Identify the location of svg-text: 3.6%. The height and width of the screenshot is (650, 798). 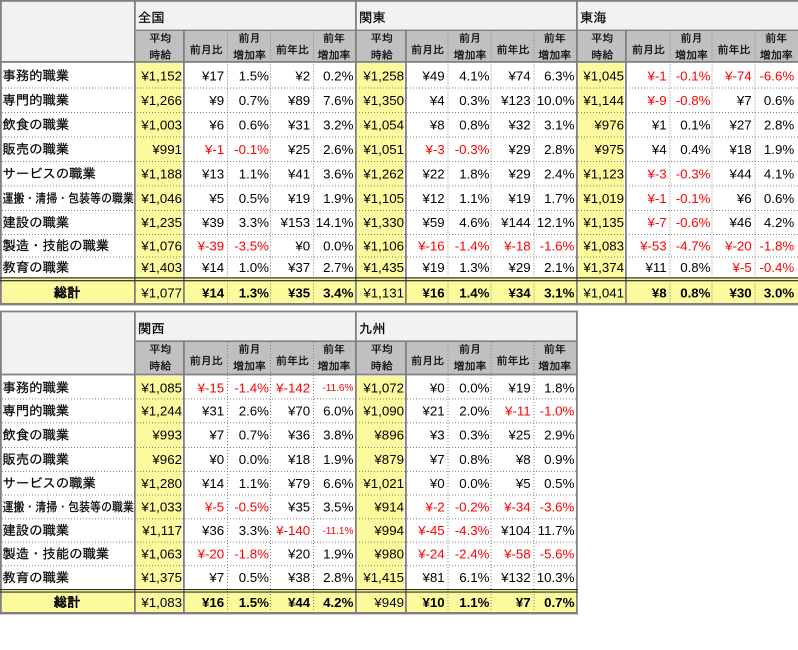
(338, 173).